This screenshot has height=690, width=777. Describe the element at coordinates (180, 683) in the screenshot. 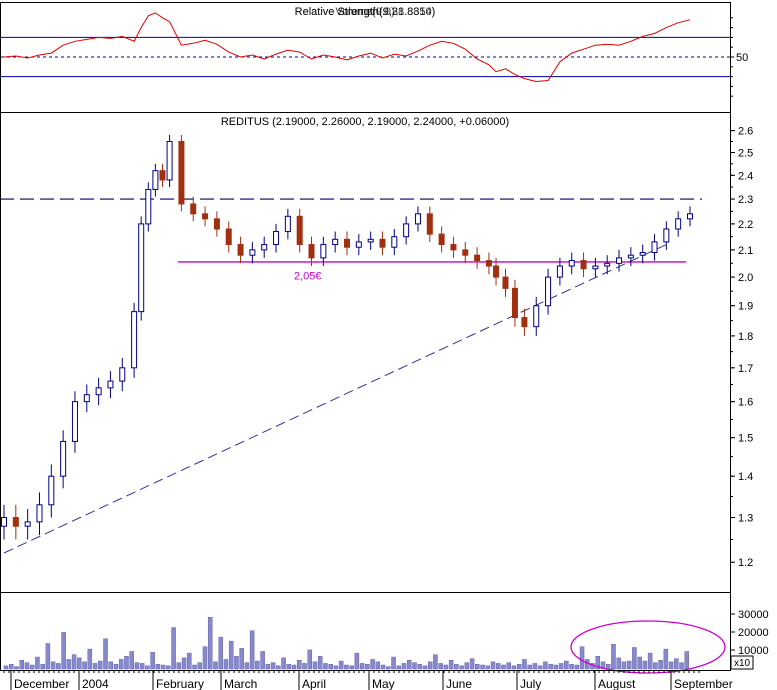

I see `x-tick-label: February` at that location.